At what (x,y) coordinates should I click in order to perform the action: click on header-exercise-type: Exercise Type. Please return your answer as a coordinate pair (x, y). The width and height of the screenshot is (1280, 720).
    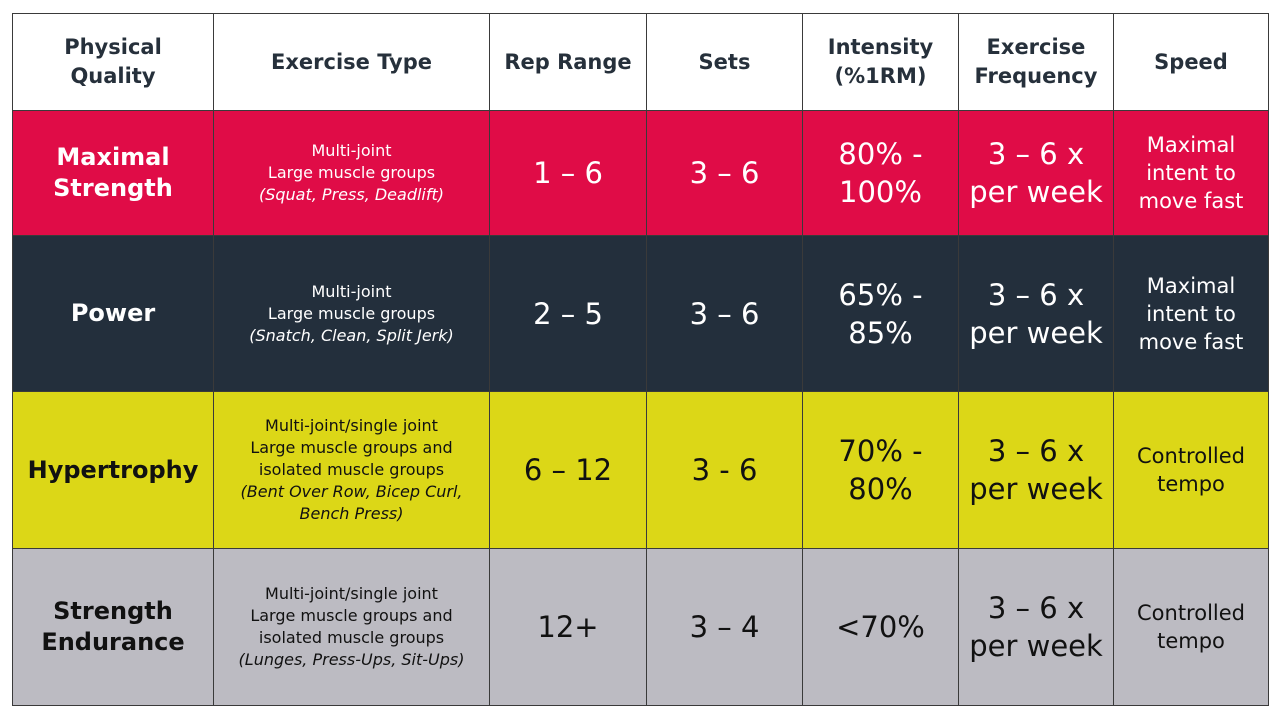
    Looking at the image, I should click on (351, 62).